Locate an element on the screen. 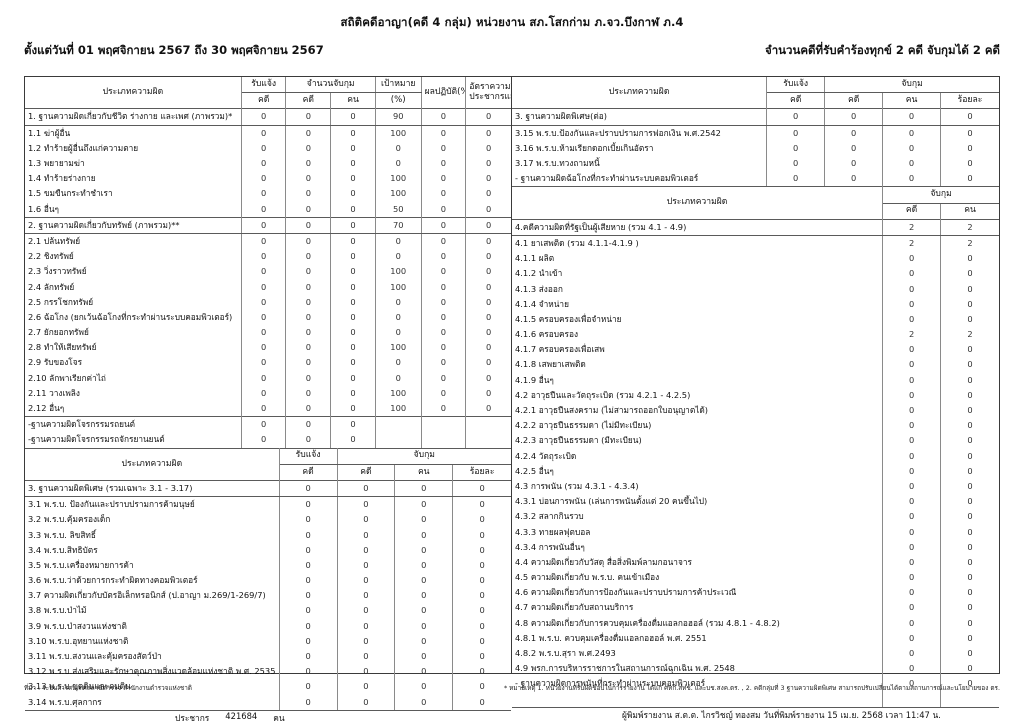  row-label: 2.8 ทำให้เสียทรัพย์ is located at coordinates (133, 348).